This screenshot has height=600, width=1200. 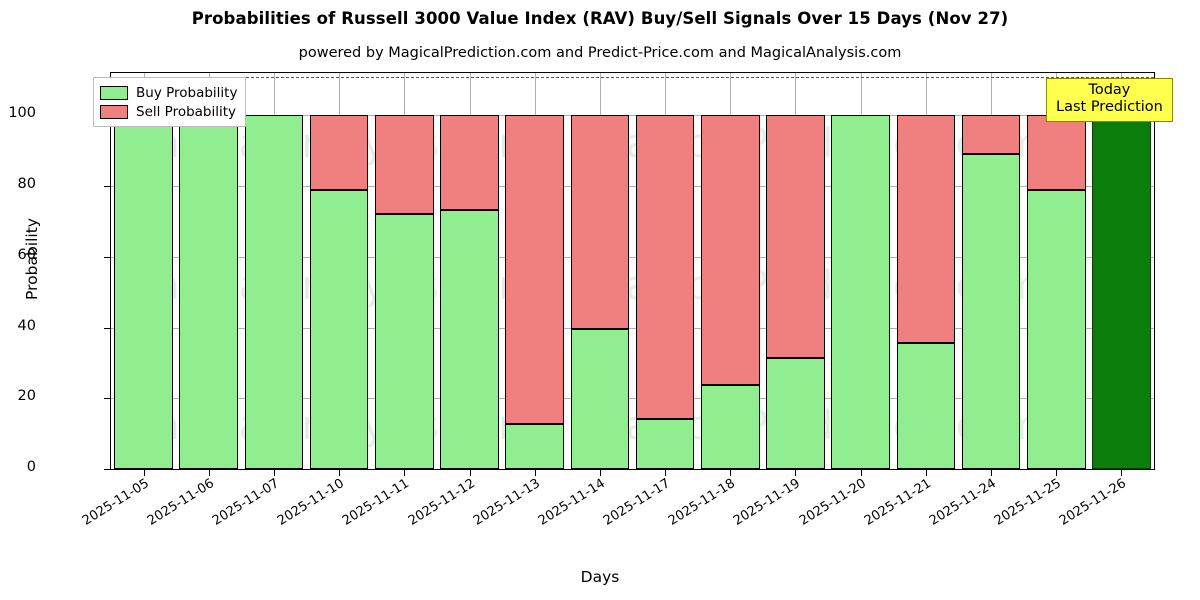 What do you see at coordinates (22, 113) in the screenshot?
I see `y-tick-label: 100` at bounding box center [22, 113].